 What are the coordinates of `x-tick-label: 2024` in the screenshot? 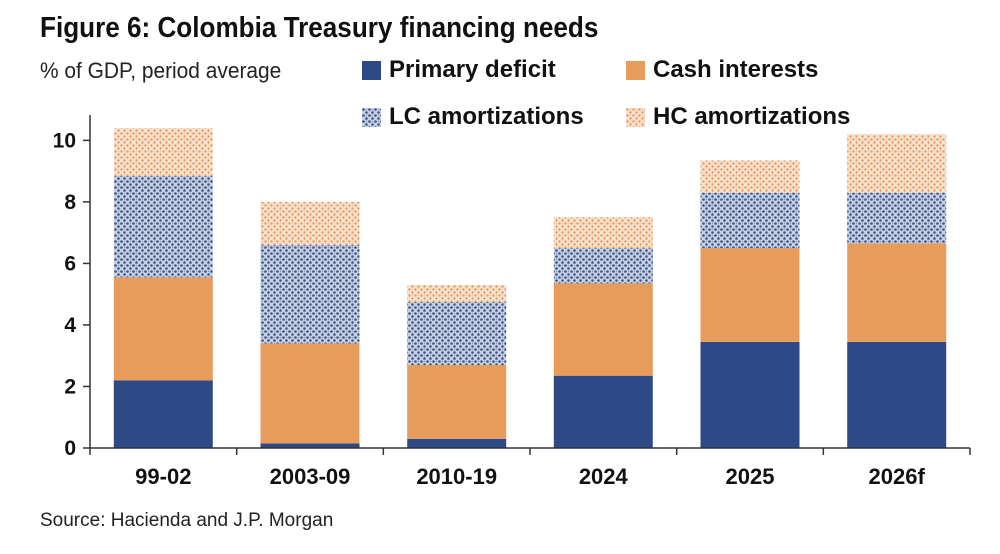 It's located at (604, 476).